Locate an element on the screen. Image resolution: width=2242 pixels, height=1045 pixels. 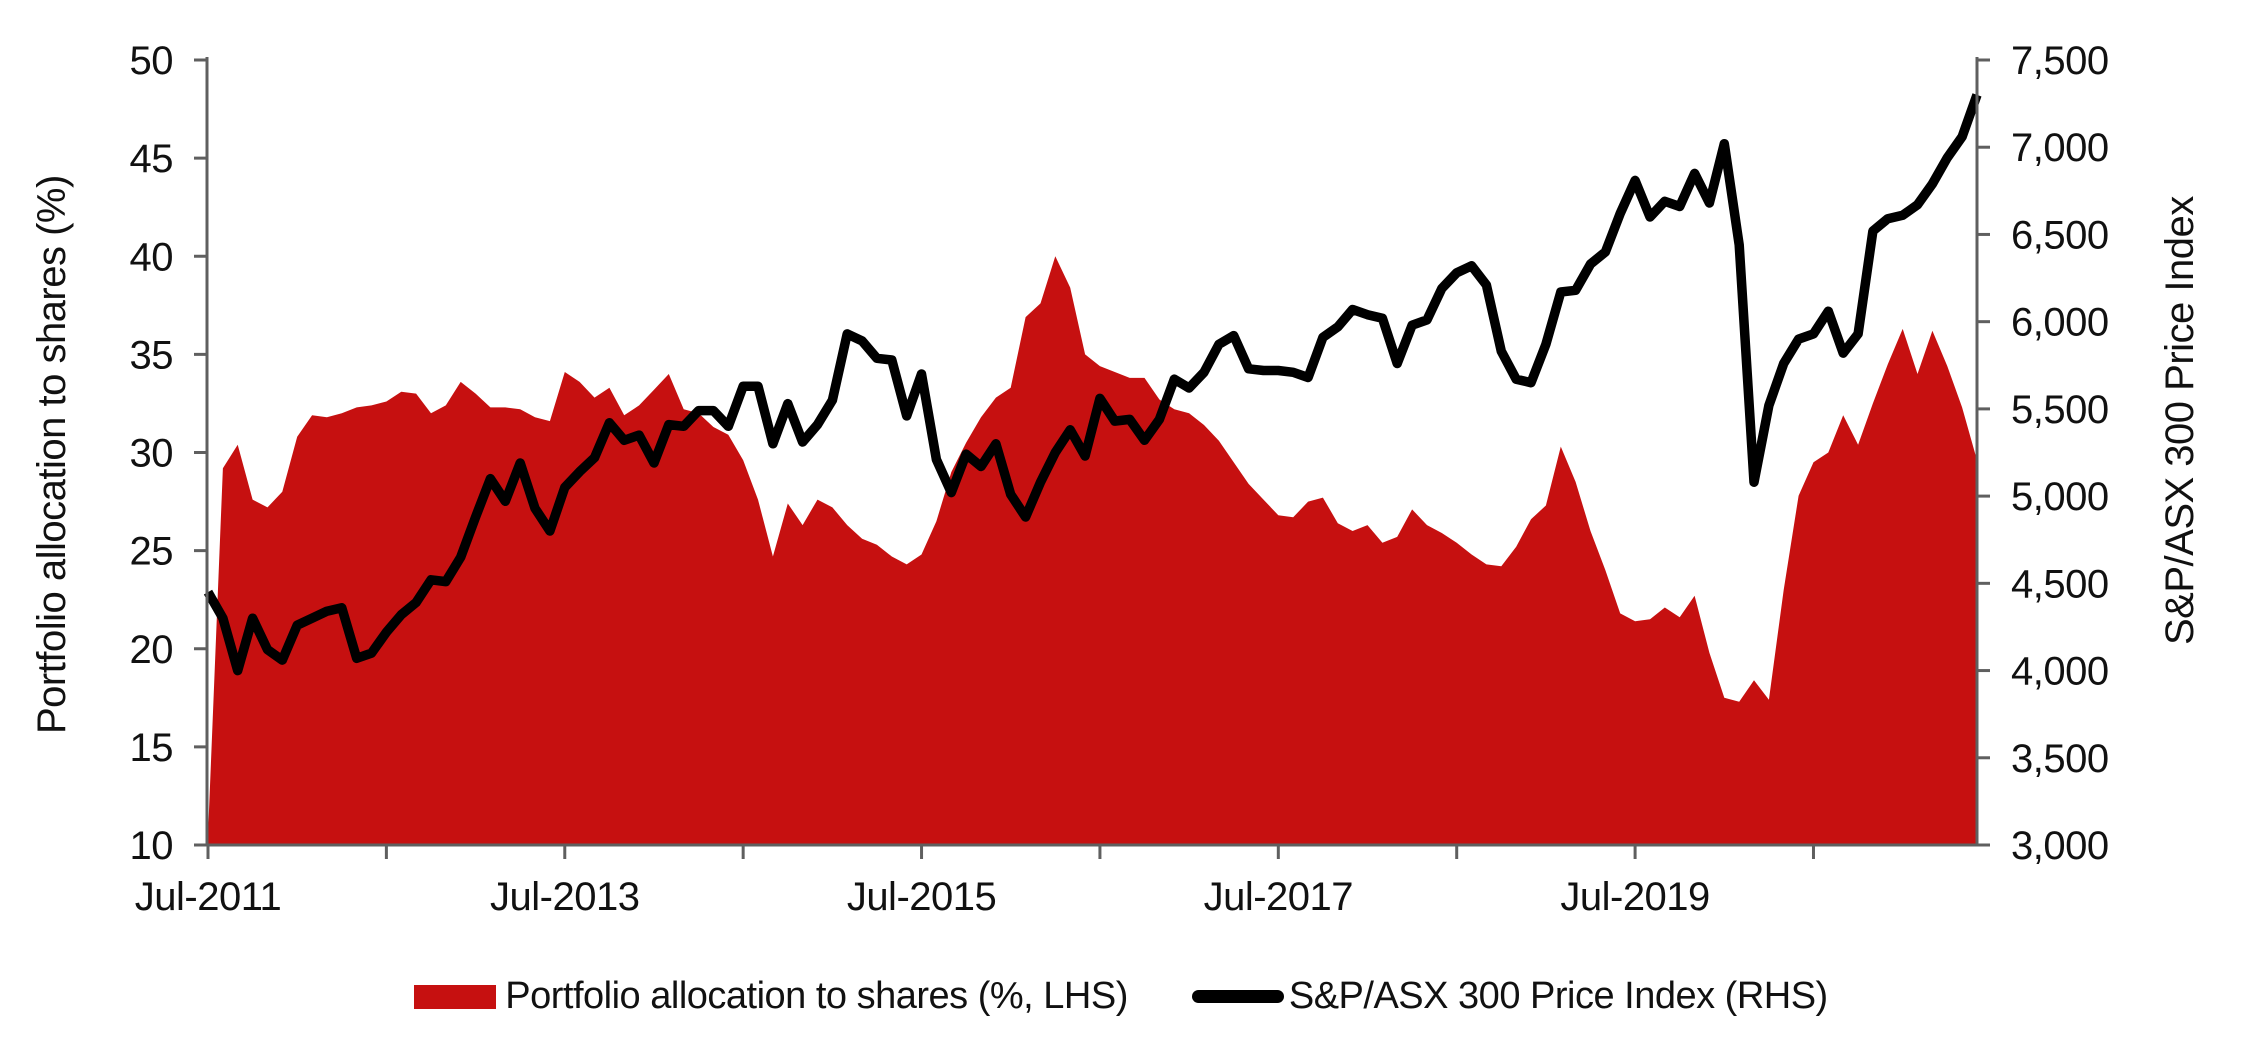
right-axis-tick-label: 5,000 is located at coordinates (2060, 497).